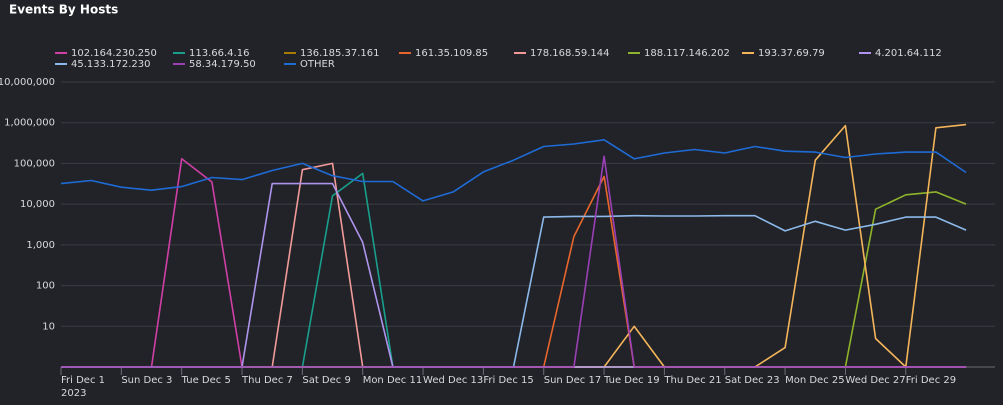 Image resolution: width=1003 pixels, height=405 pixels. What do you see at coordinates (451, 53) in the screenshot?
I see `legend-label: 161.35.109.85` at bounding box center [451, 53].